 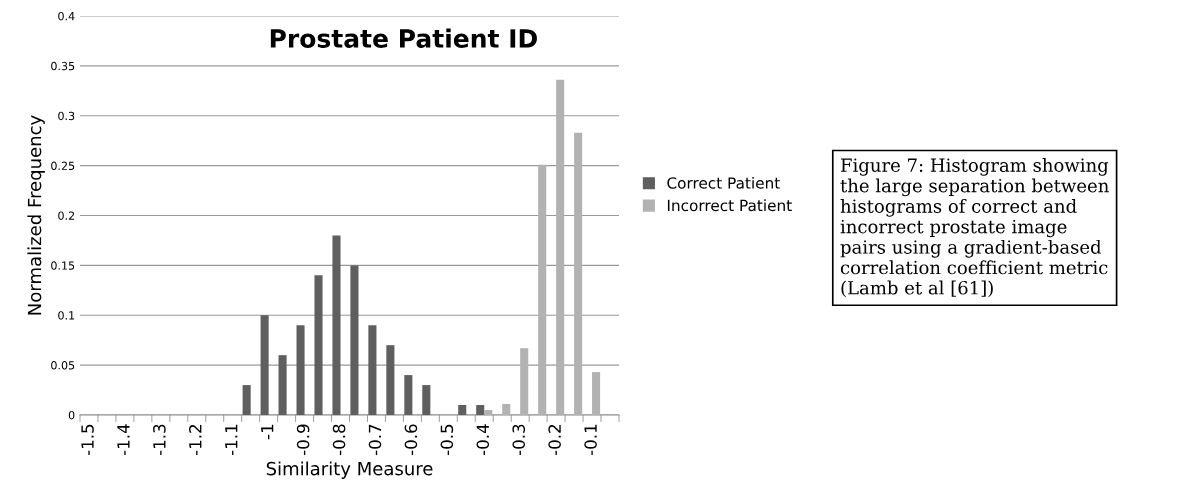 I want to click on y-tick-label: 0.1, so click(x=66, y=315).